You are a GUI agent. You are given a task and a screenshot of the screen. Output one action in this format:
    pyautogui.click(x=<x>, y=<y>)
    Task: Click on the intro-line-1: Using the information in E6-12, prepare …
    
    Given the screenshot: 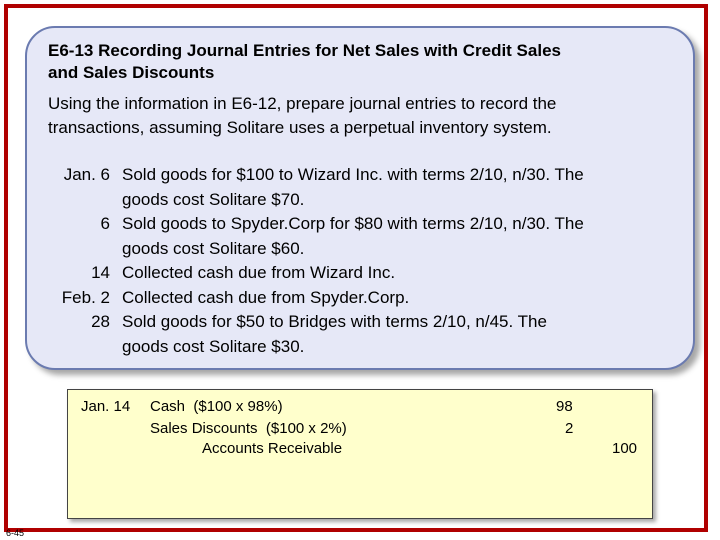 What is the action you would take?
    pyautogui.click(x=302, y=103)
    